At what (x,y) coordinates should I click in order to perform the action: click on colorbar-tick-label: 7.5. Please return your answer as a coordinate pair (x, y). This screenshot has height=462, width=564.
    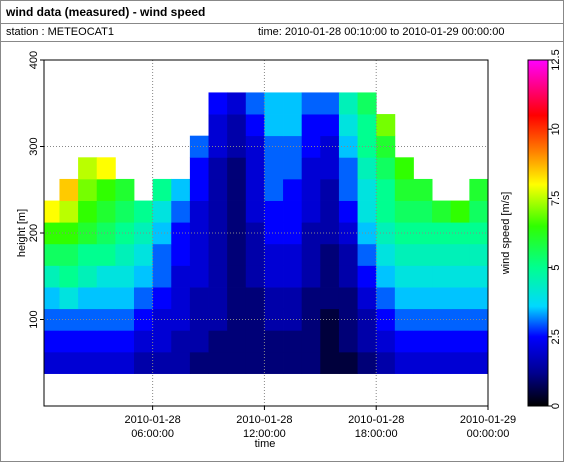
    Looking at the image, I should click on (556, 198).